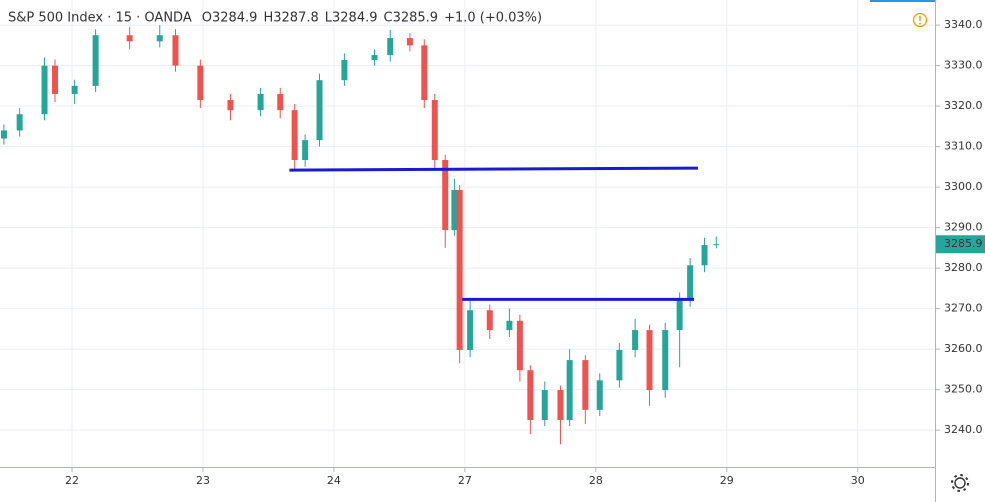 The image size is (985, 502). What do you see at coordinates (963, 65) in the screenshot?
I see `y-tick-label: 3330.0` at bounding box center [963, 65].